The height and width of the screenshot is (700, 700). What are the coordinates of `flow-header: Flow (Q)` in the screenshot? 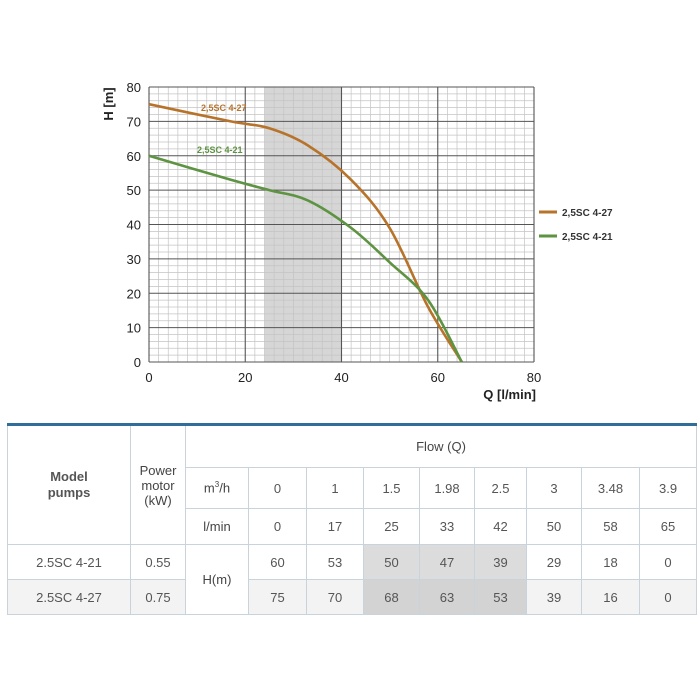 It's located at (441, 445).